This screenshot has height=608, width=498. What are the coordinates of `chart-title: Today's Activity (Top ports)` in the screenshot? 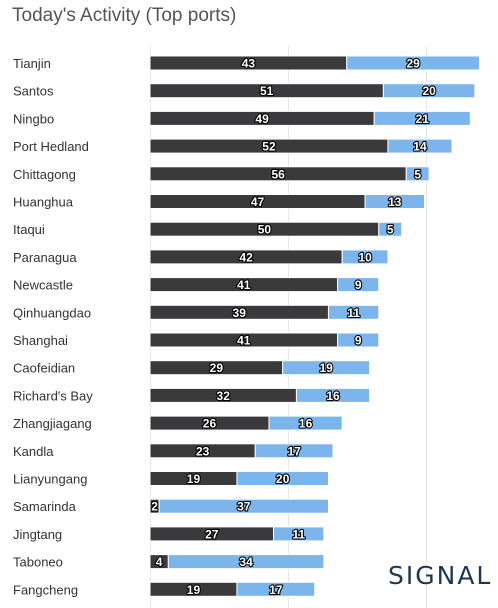 It's located at (124, 15).